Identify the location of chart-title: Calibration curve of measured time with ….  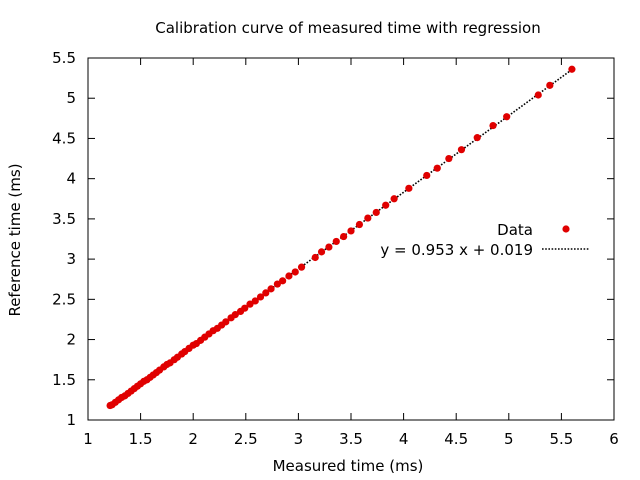
(348, 28).